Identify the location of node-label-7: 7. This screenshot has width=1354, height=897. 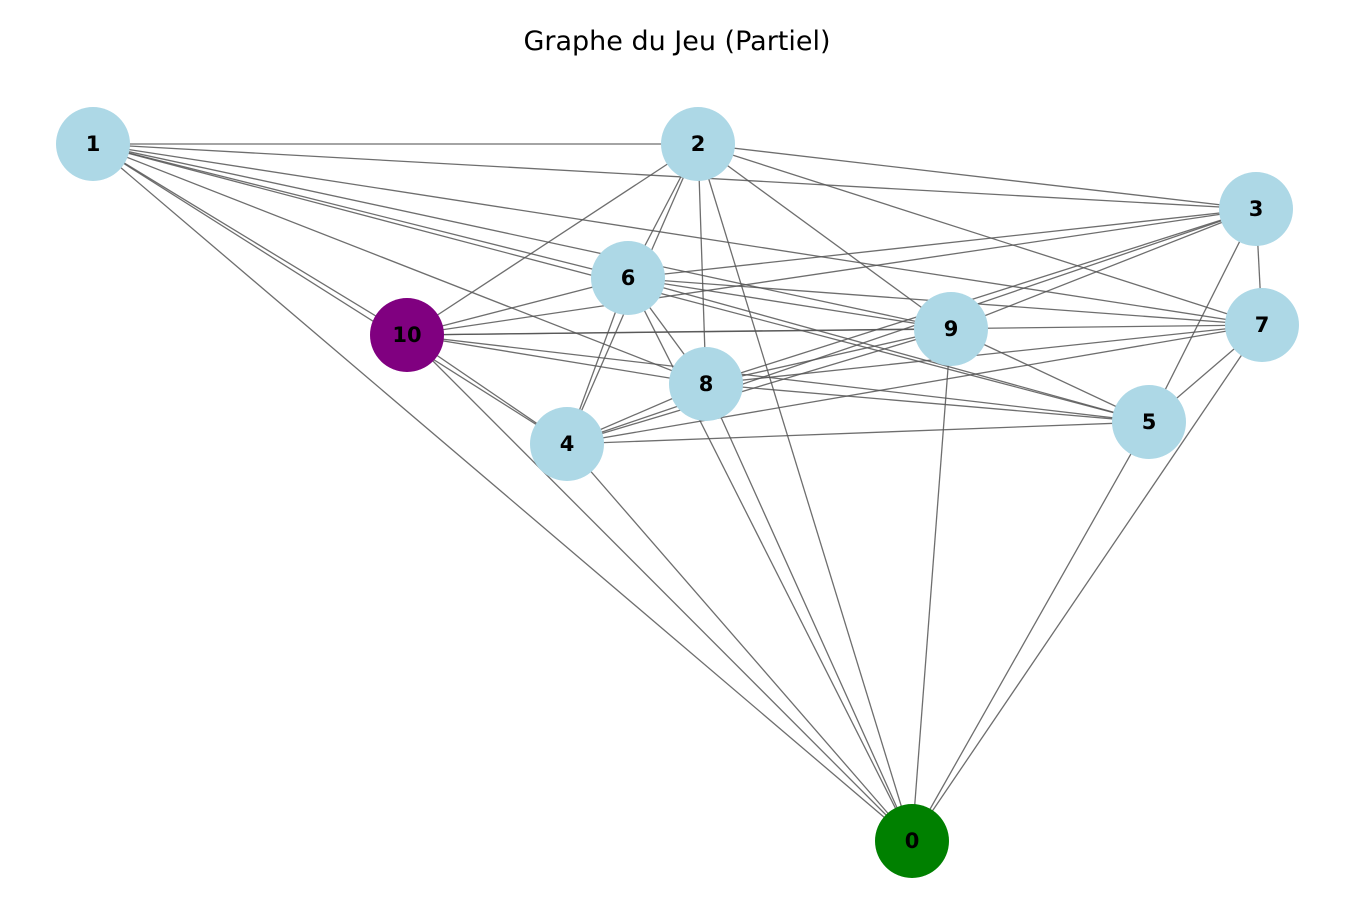
(1262, 325).